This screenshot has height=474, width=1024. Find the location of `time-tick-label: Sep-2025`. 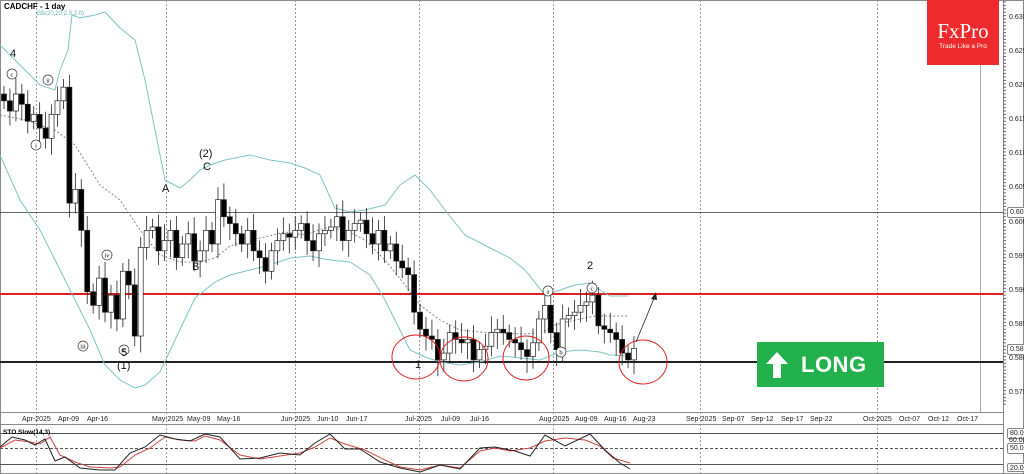

time-tick-label: Sep-2025 is located at coordinates (701, 419).